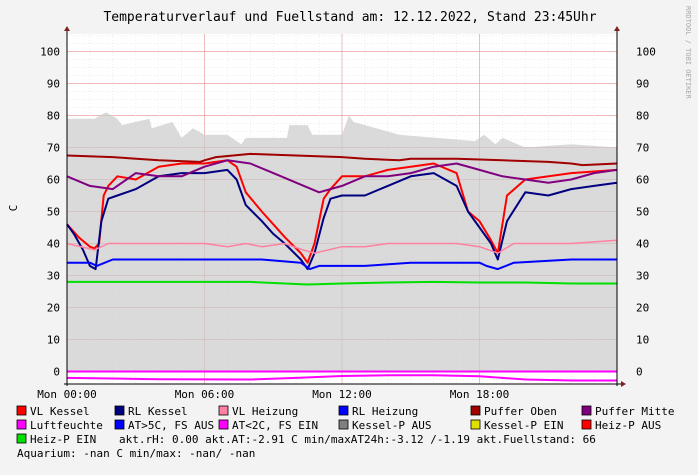 The image size is (698, 475). I want to click on y-tick-label-left: 20, so click(53, 308).